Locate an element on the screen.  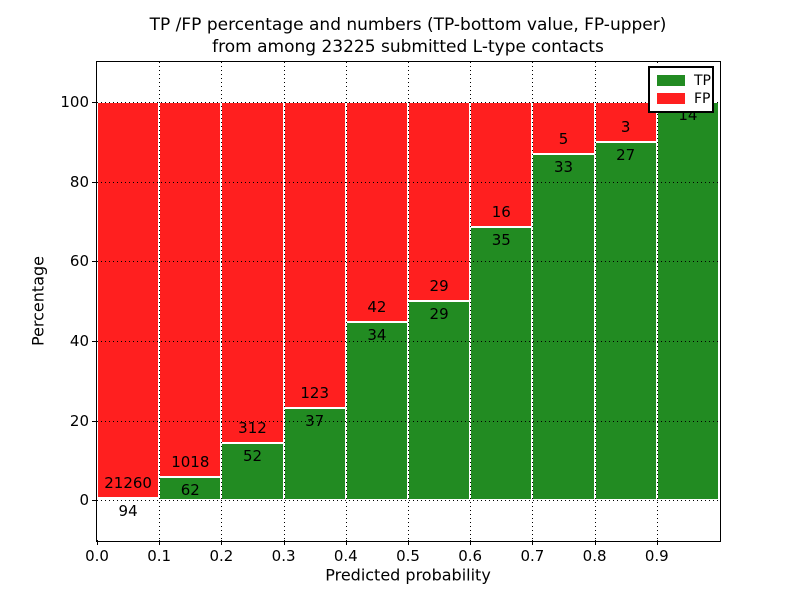
legend-label-tp: TP is located at coordinates (702, 80).